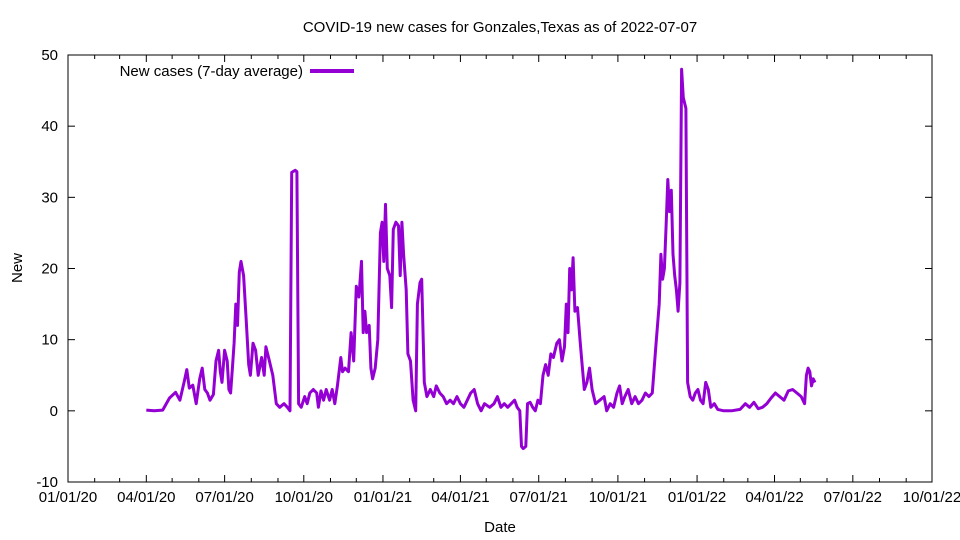 The height and width of the screenshot is (540, 960). Describe the element at coordinates (49, 197) in the screenshot. I see `y-tick-label: 30` at that location.